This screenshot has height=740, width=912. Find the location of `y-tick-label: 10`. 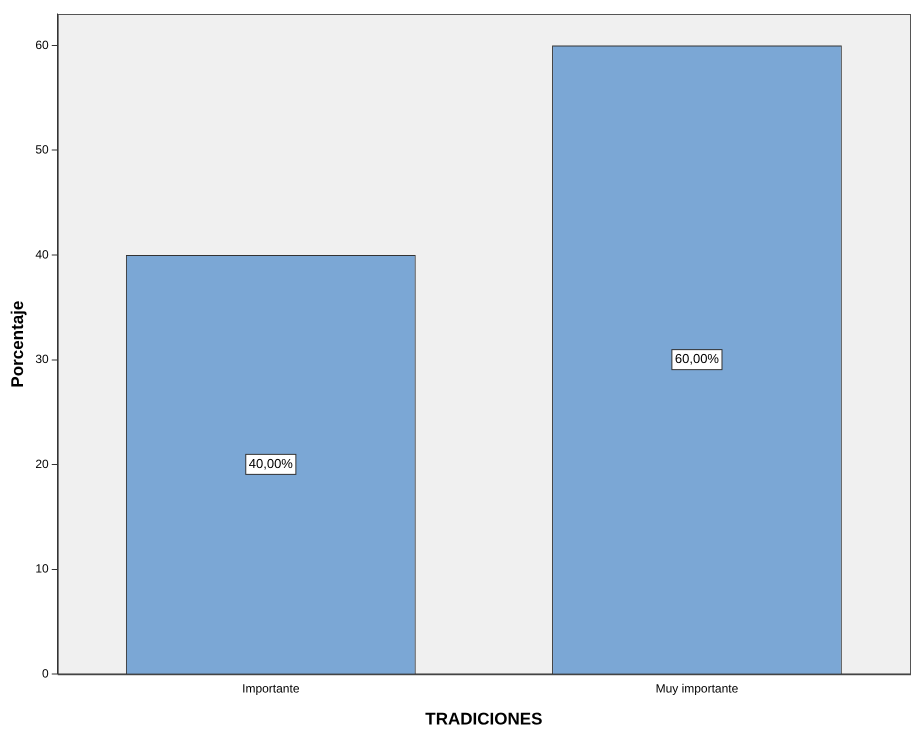

y-tick-label: 10 is located at coordinates (42, 569).